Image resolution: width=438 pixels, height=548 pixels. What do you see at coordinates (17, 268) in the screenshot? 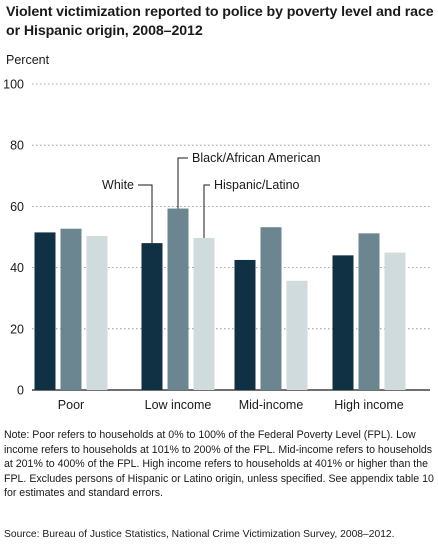
I see `y-tick-label: 40` at bounding box center [17, 268].